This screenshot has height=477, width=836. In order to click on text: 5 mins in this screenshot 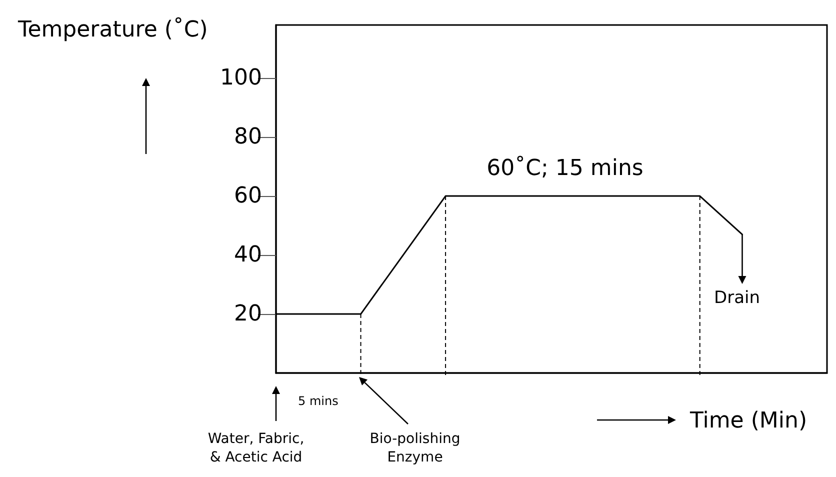, I will do `click(318, 401)`.